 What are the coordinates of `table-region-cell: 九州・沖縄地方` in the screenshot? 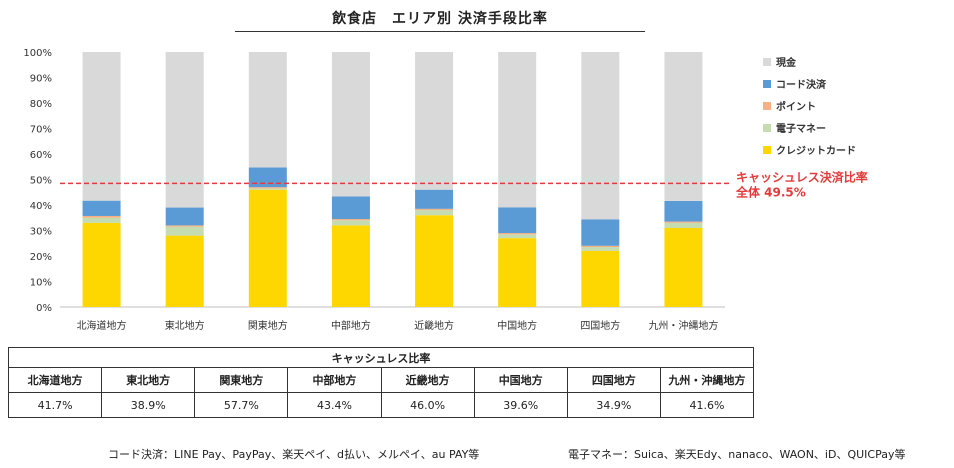 It's located at (707, 380).